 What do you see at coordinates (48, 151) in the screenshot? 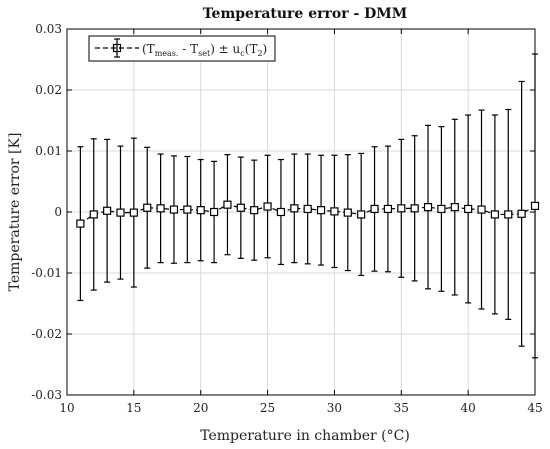
I see `y-tick-label: 0.01` at bounding box center [48, 151].